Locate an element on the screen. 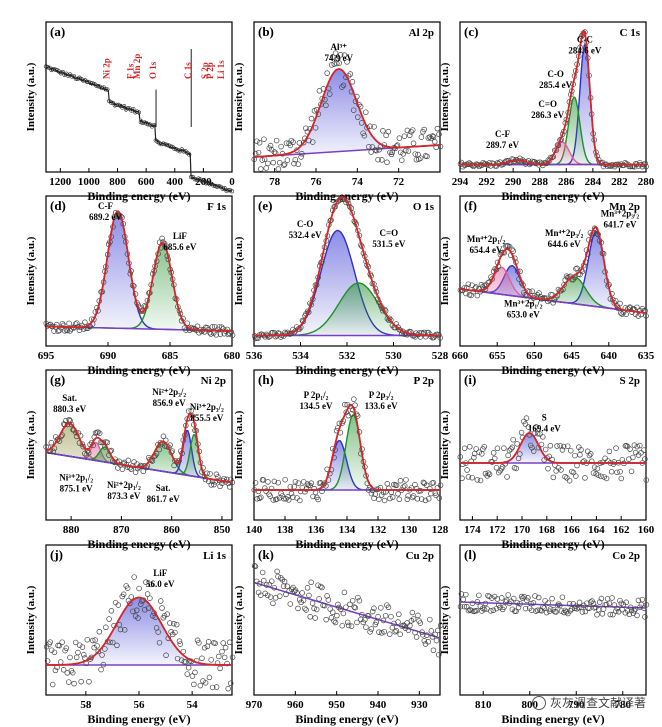  component-area-e is located at coordinates (347, 283).